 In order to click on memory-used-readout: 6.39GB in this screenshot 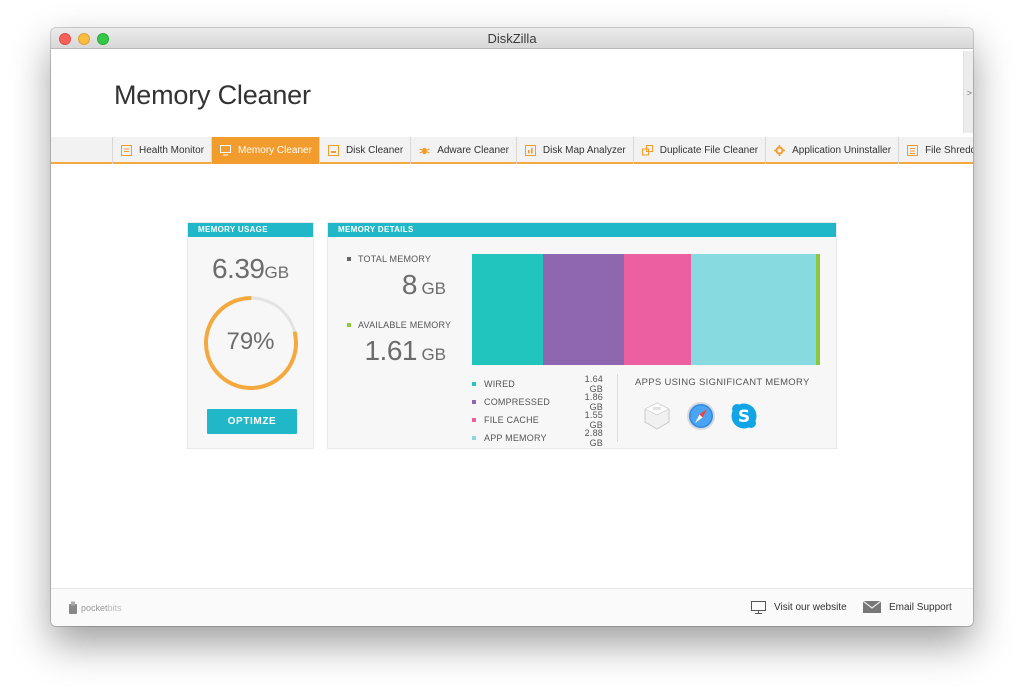, I will do `click(250, 269)`.